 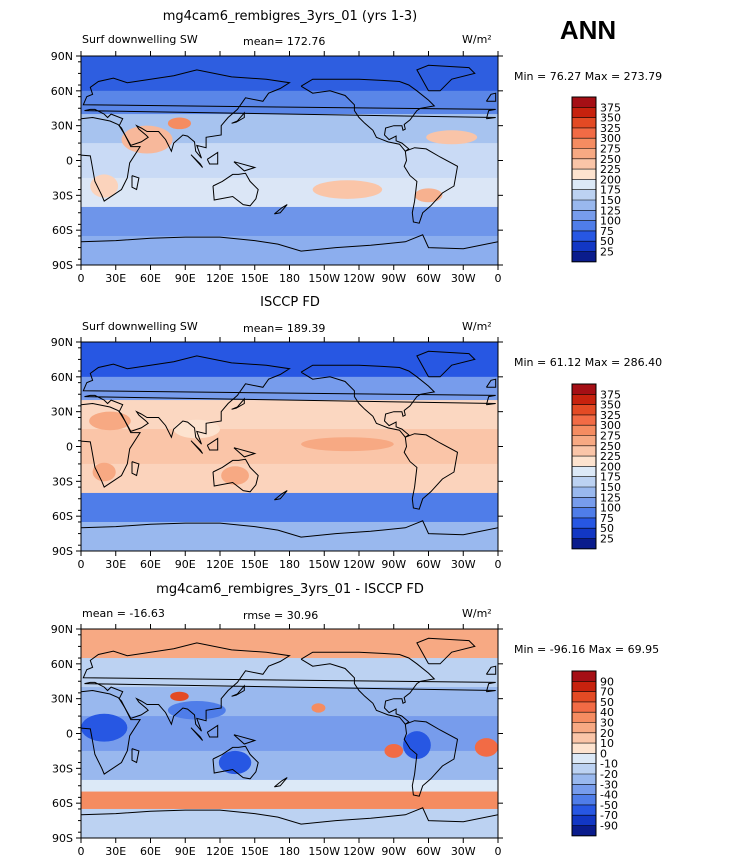 I want to click on panel-title: mg4cam6_rembigres_3yrs_01 (yrs 1-3), so click(x=290, y=16).